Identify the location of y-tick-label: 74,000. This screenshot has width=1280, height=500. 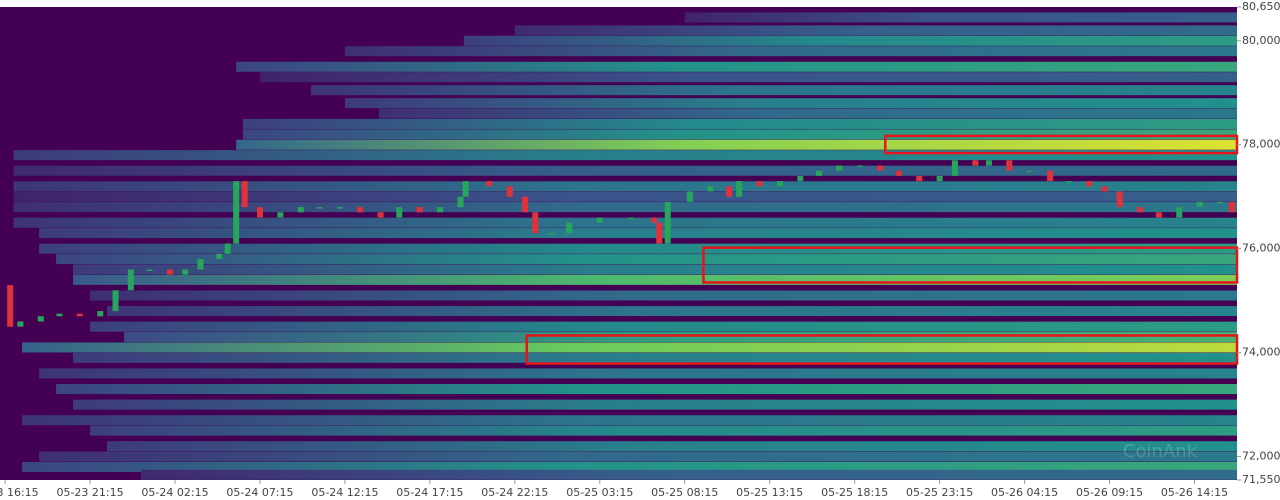
(1261, 352).